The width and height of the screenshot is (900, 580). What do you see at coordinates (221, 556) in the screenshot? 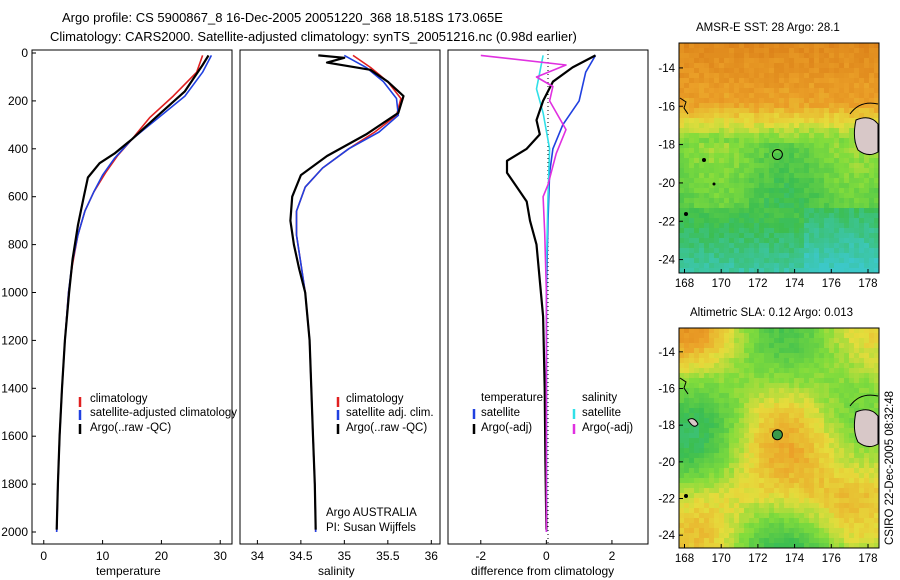
I see `x-tick-label: 30` at bounding box center [221, 556].